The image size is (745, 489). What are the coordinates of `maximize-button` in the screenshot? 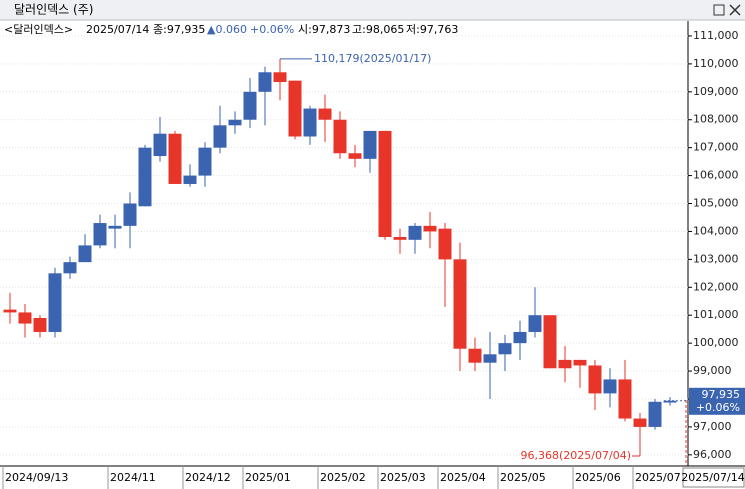 It's located at (719, 10).